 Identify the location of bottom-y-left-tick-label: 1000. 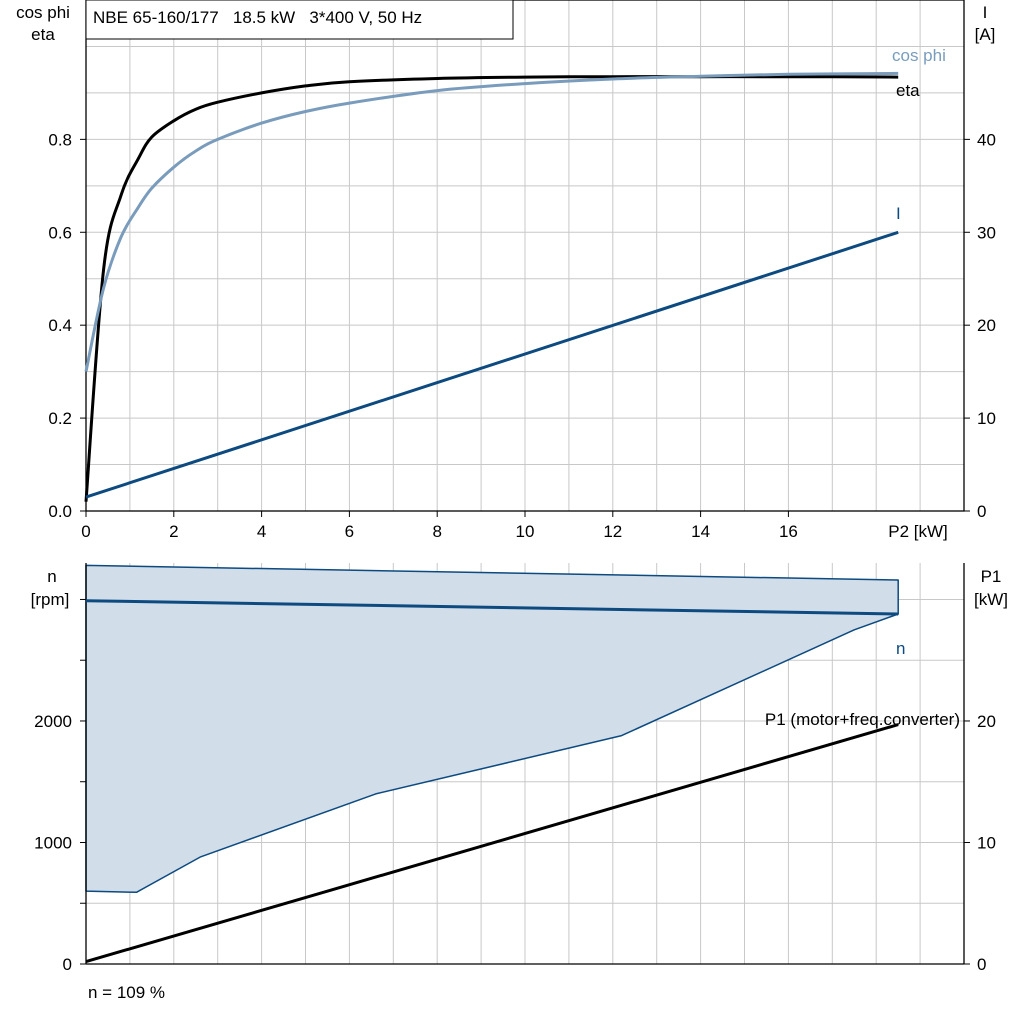
(53, 842).